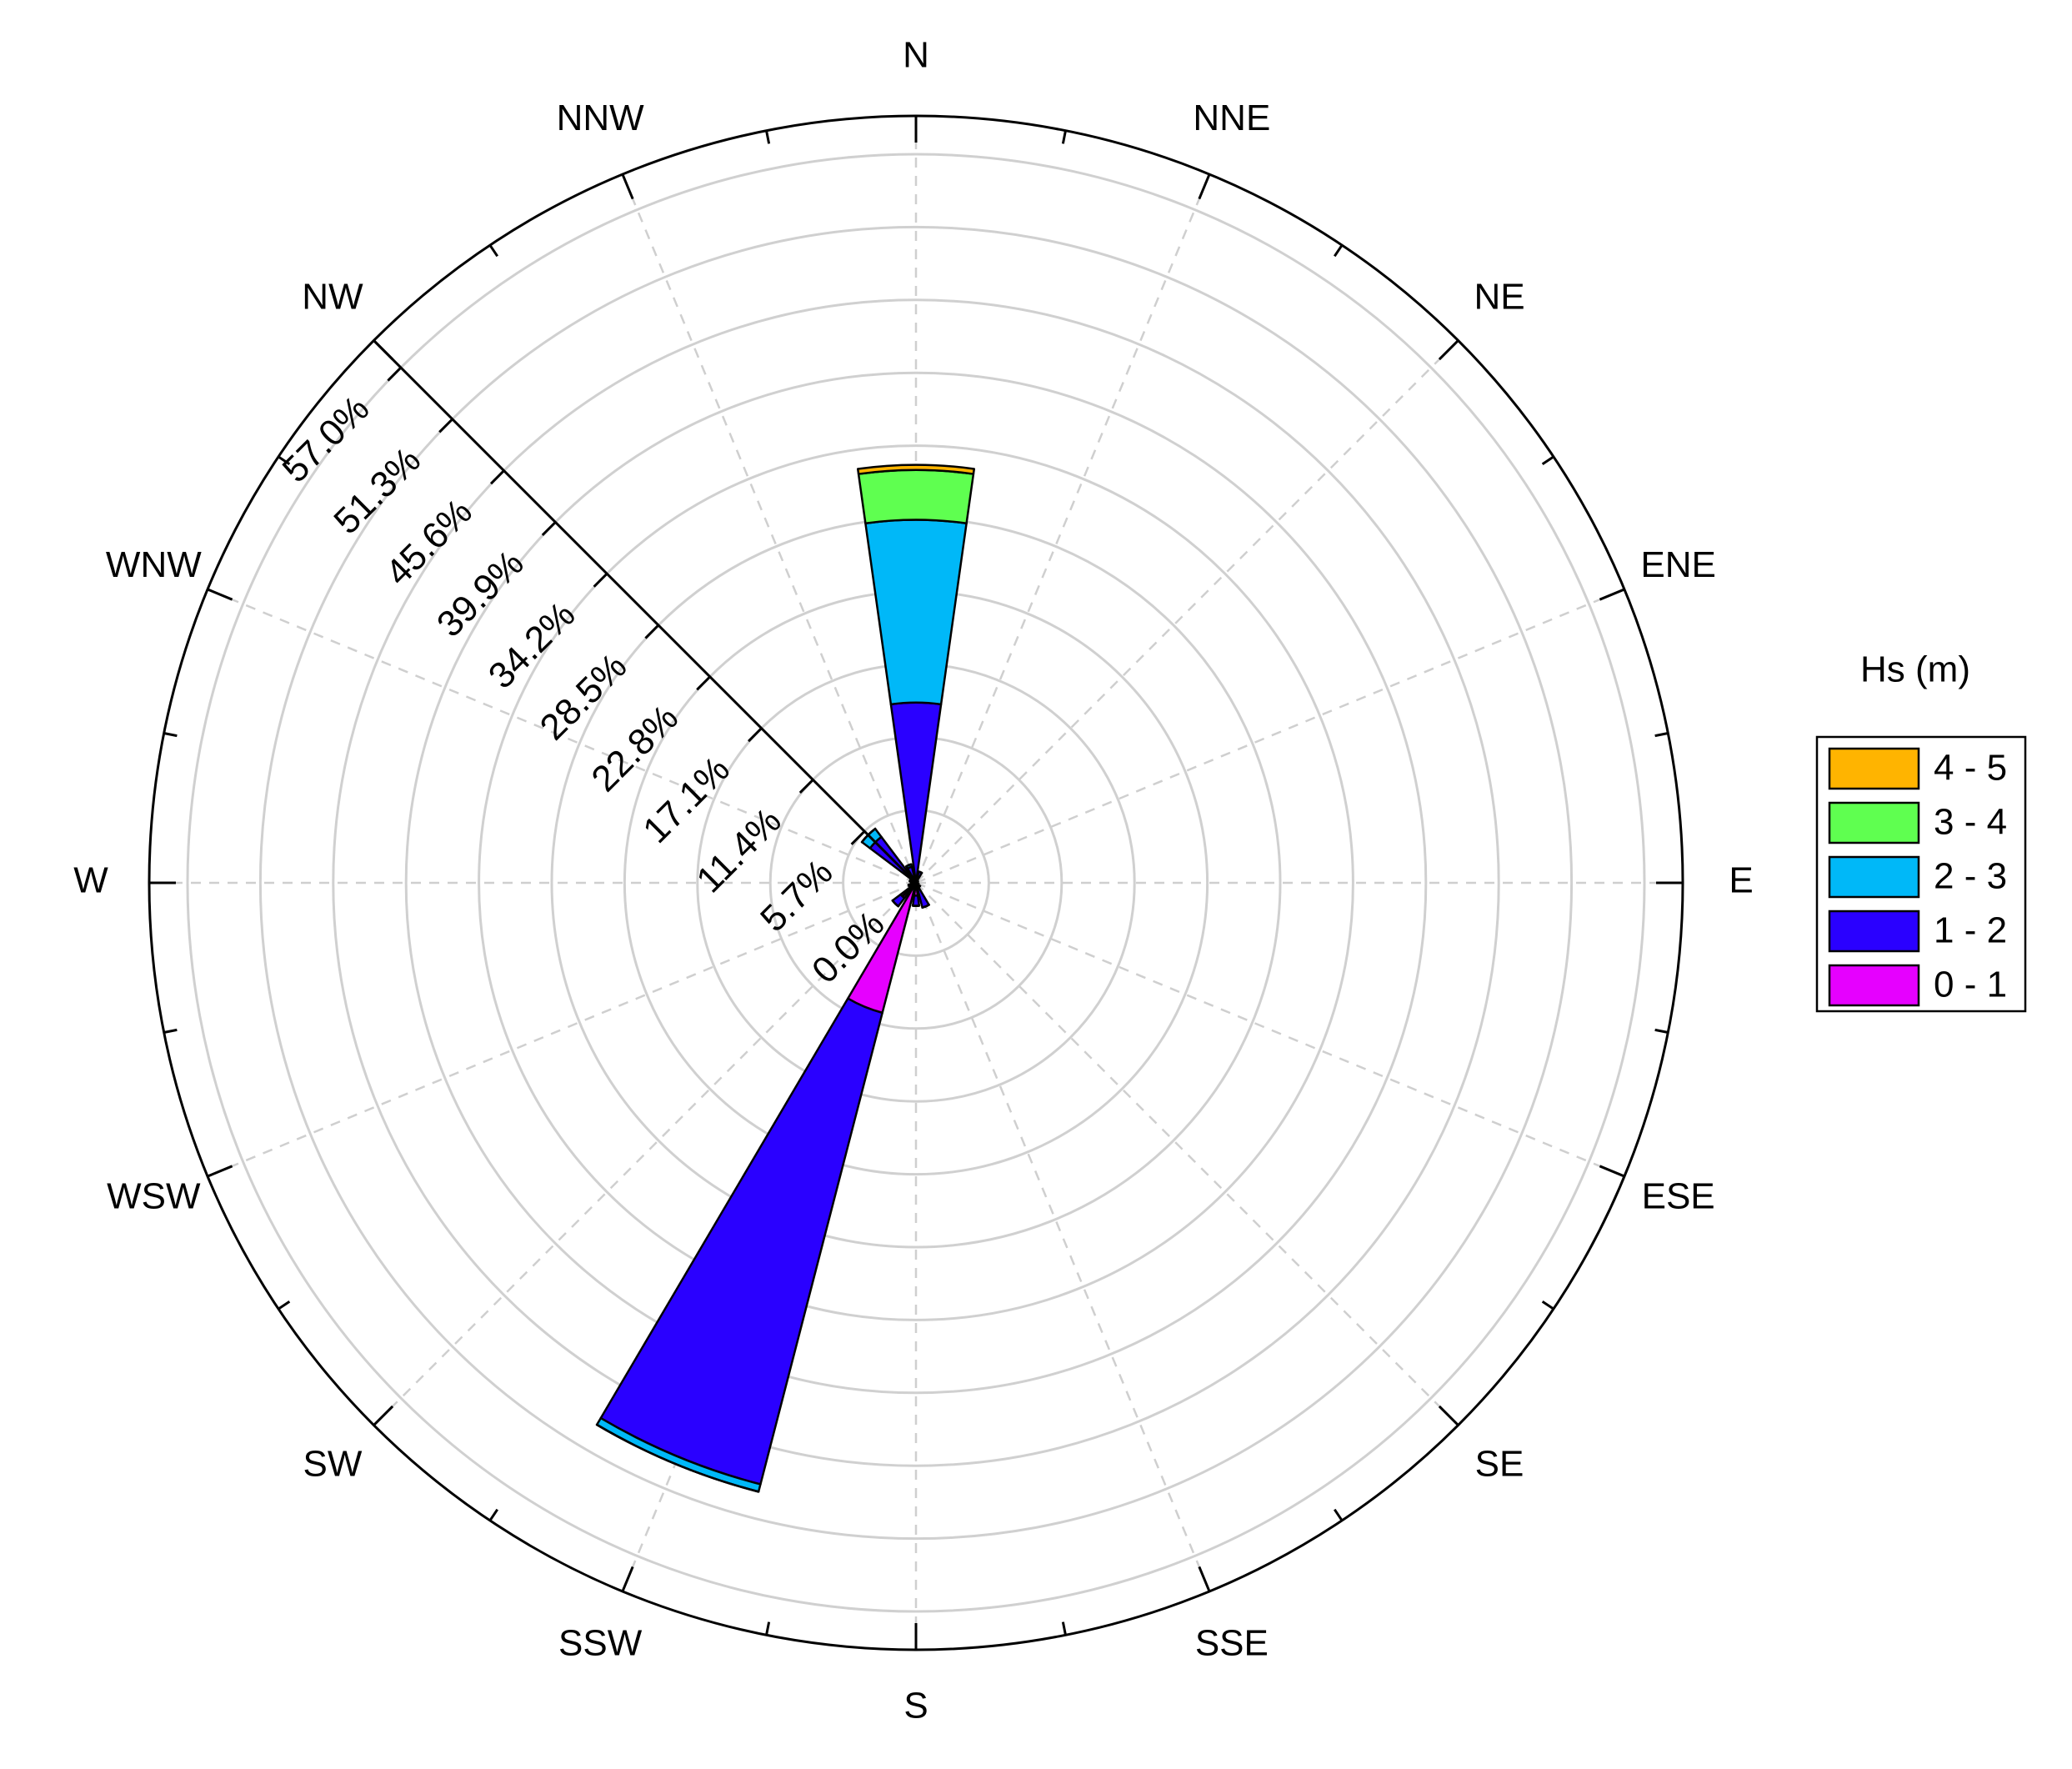  I want to click on direction-label: S, so click(915, 1706).